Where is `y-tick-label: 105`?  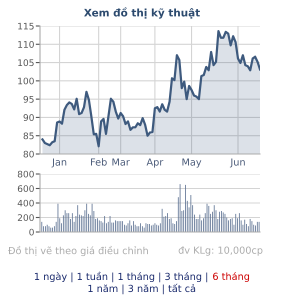 y-tick-label: 105 is located at coordinates (26, 62).